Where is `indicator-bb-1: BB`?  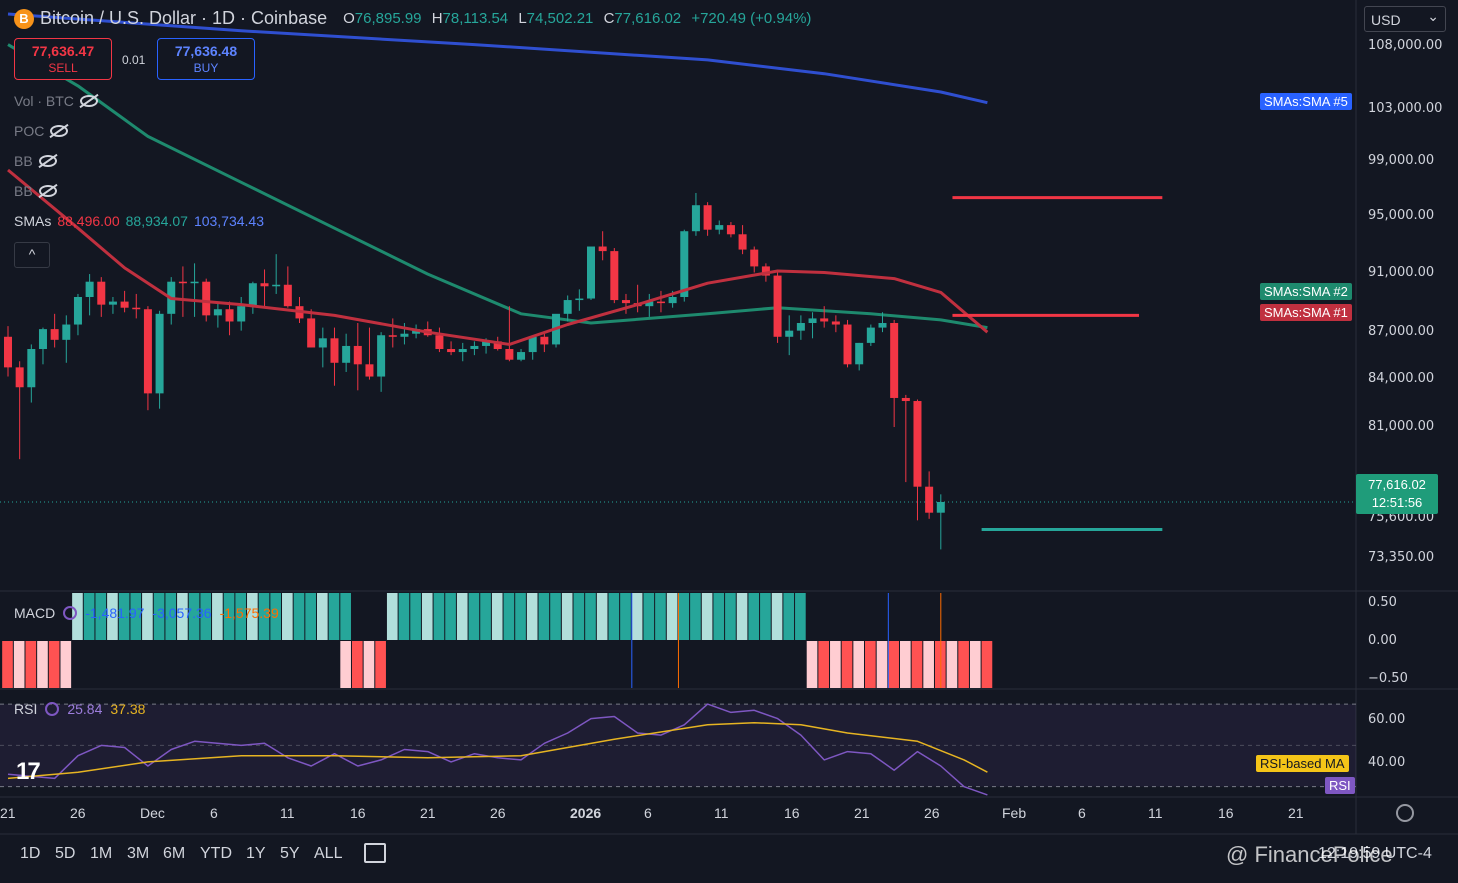
indicator-bb-1: BB is located at coordinates (35, 161).